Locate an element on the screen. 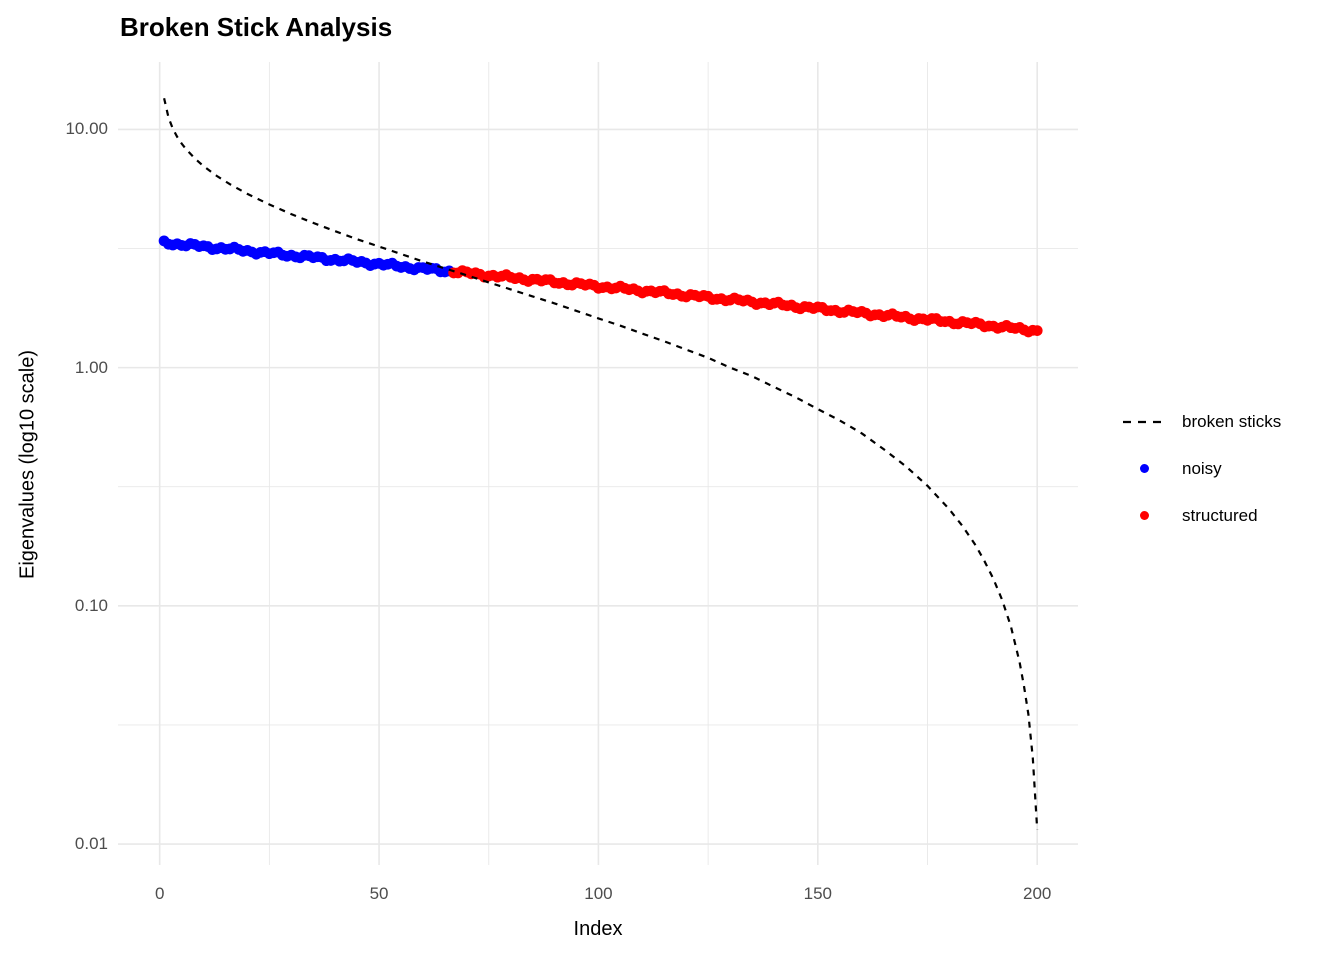 The image size is (1344, 960). x-tick-label: 0 is located at coordinates (159, 893).